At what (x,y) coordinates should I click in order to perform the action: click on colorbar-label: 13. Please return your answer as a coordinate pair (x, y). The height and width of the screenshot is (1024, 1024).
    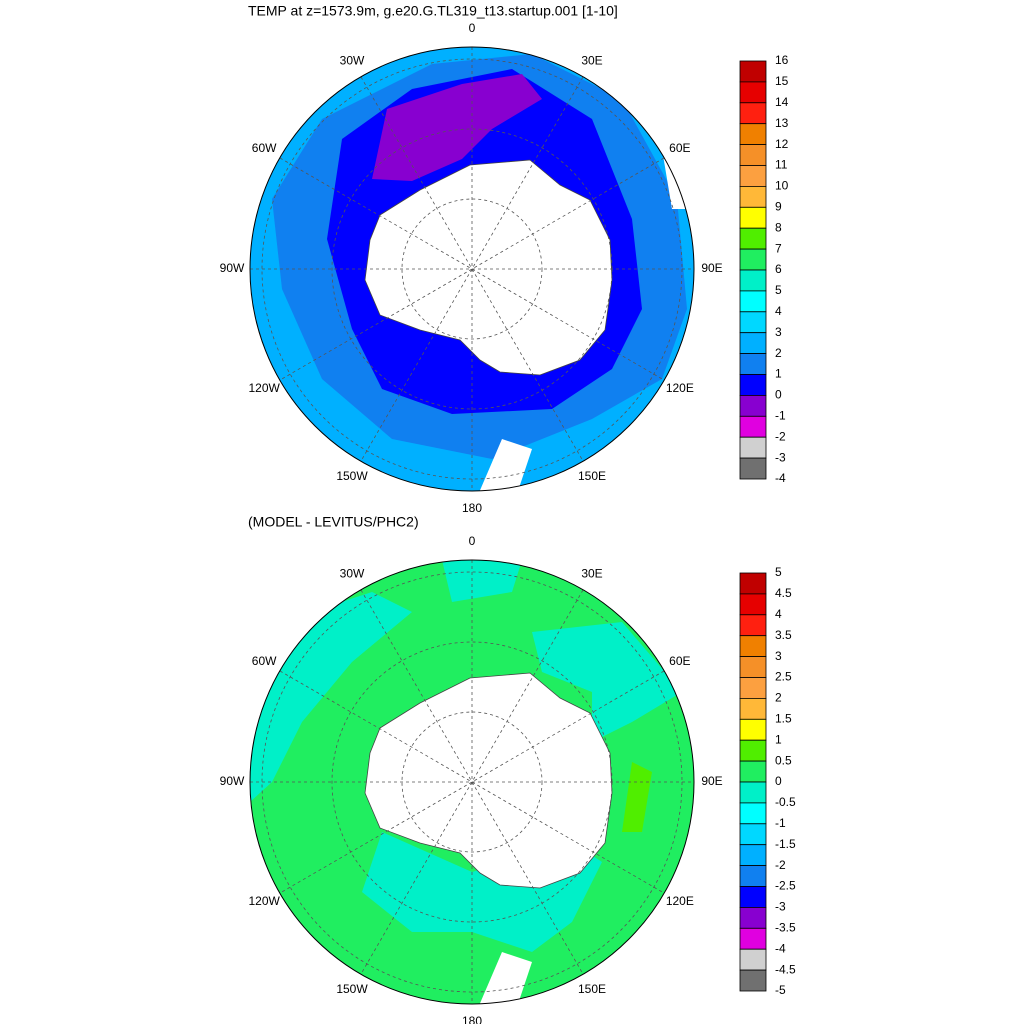
    Looking at the image, I should click on (782, 123).